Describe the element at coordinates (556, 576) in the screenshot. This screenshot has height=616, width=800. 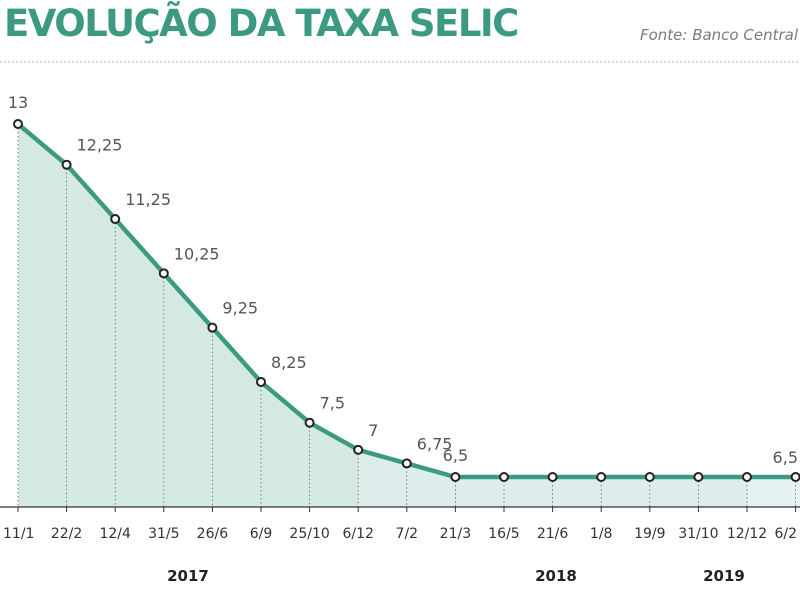
I see `year-label-2018: 2018` at that location.